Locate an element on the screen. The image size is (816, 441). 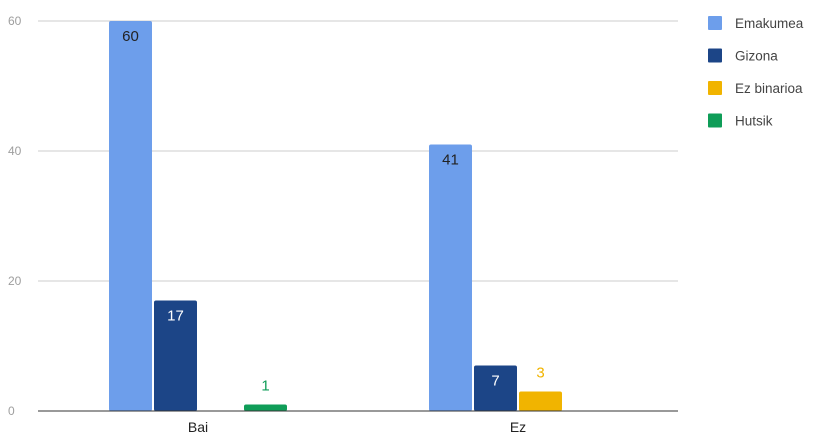
data-label: 7 is located at coordinates (495, 381).